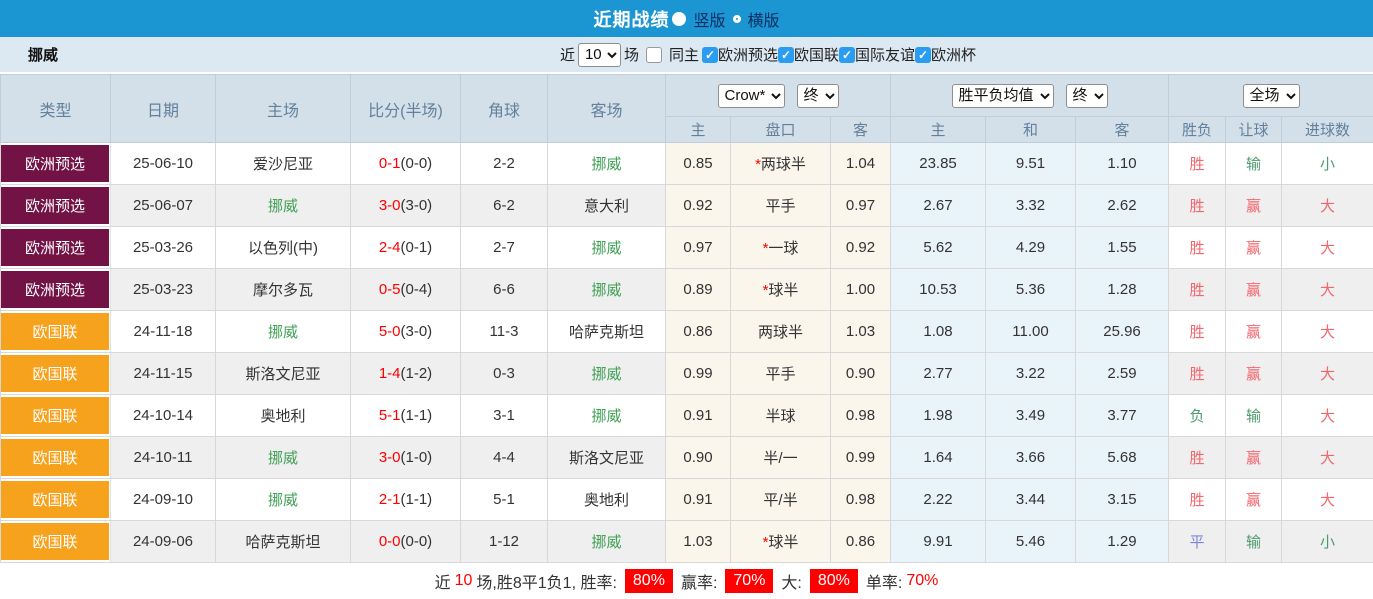  Describe the element at coordinates (781, 290) in the screenshot. I see `handicap-value: *球半` at that location.